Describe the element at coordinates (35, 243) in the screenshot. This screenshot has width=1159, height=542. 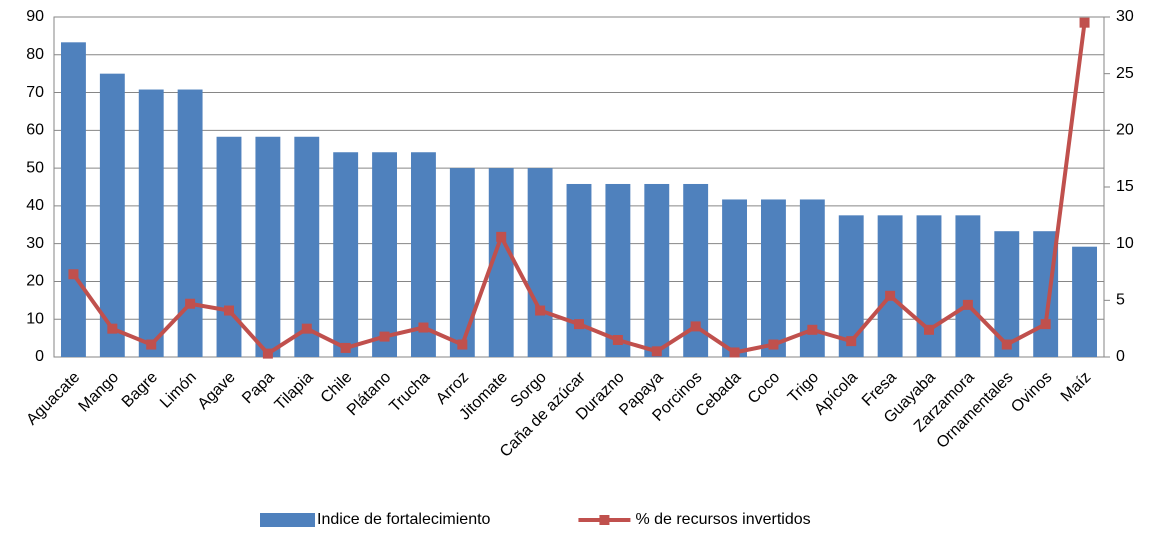
I see `y-tick-label: 30` at that location.